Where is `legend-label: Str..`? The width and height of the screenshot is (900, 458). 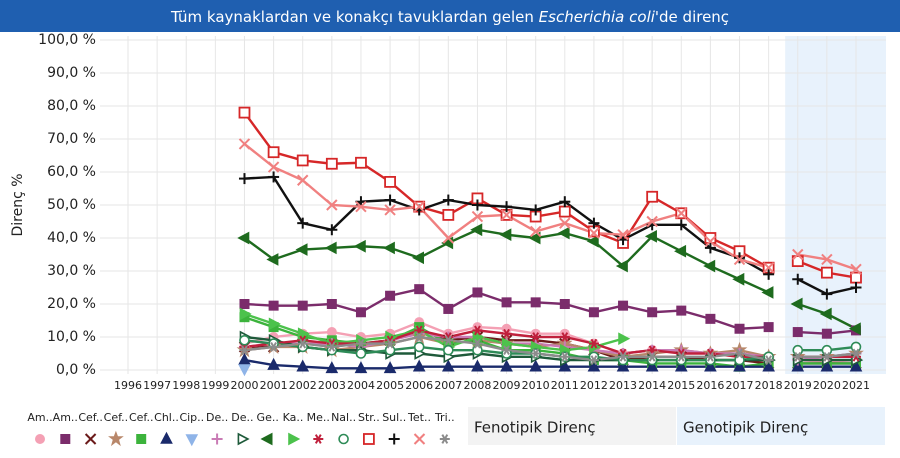
legend-label: Str.. is located at coordinates (369, 417).